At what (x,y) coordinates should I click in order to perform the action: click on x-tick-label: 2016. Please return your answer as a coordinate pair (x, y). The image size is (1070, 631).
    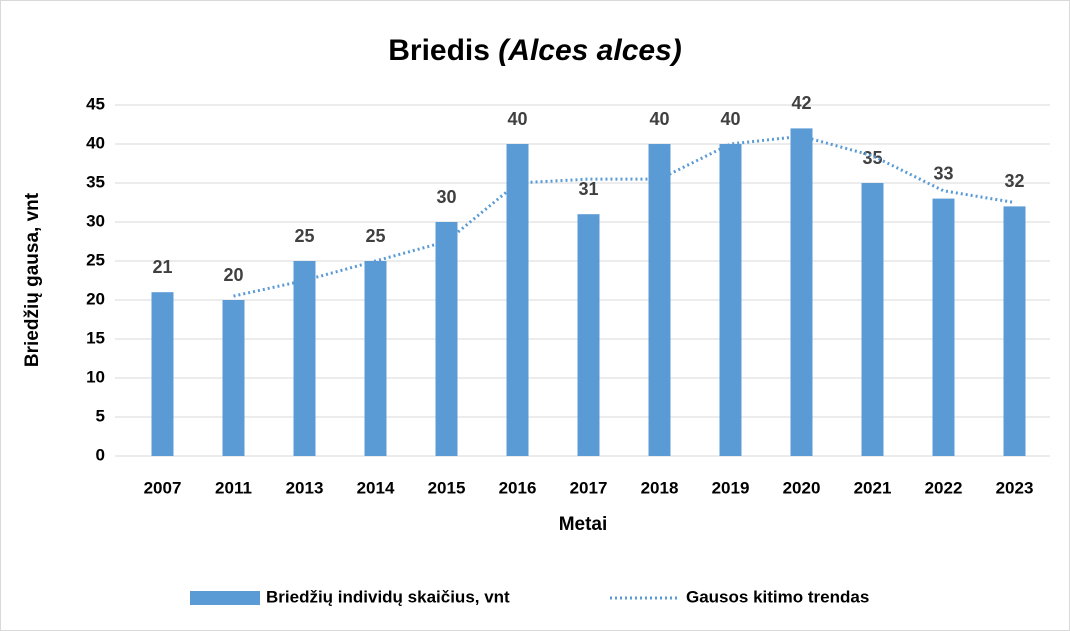
    Looking at the image, I should click on (518, 487).